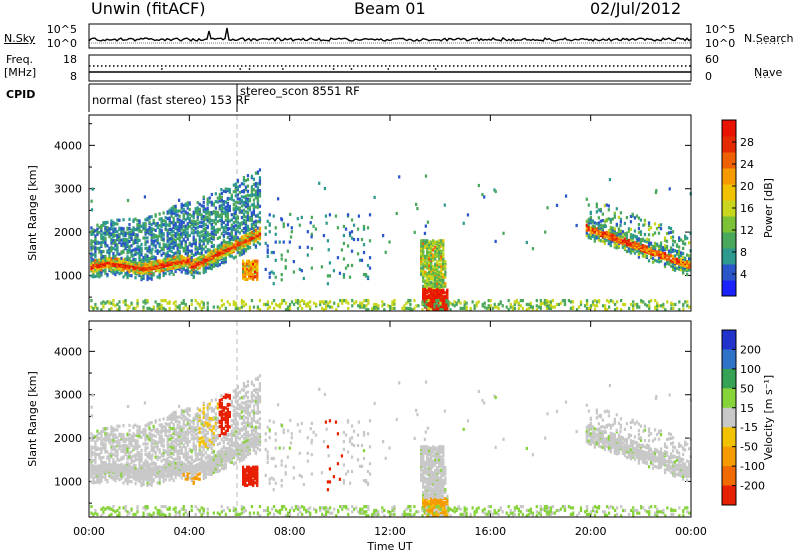 This screenshot has width=800, height=554. What do you see at coordinates (282, 69) in the screenshot?
I see `freq-dot` at bounding box center [282, 69].